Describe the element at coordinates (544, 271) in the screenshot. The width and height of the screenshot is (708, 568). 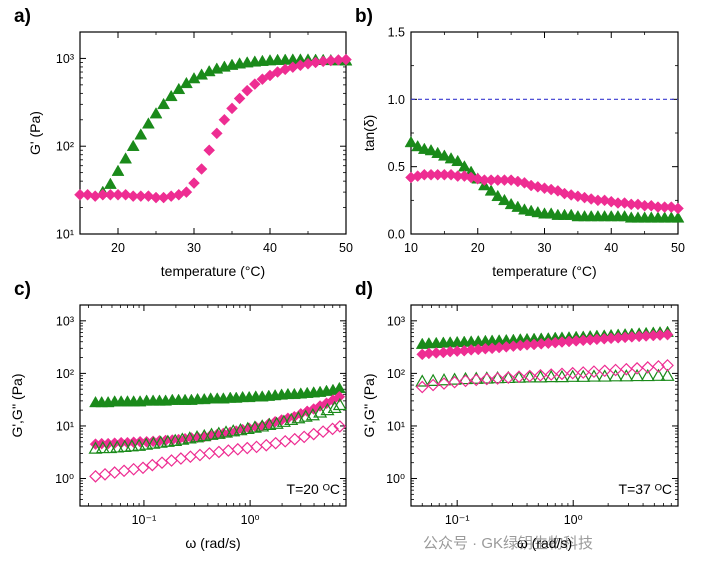
I see `x-axis-title: temperature (°C)` at that location.